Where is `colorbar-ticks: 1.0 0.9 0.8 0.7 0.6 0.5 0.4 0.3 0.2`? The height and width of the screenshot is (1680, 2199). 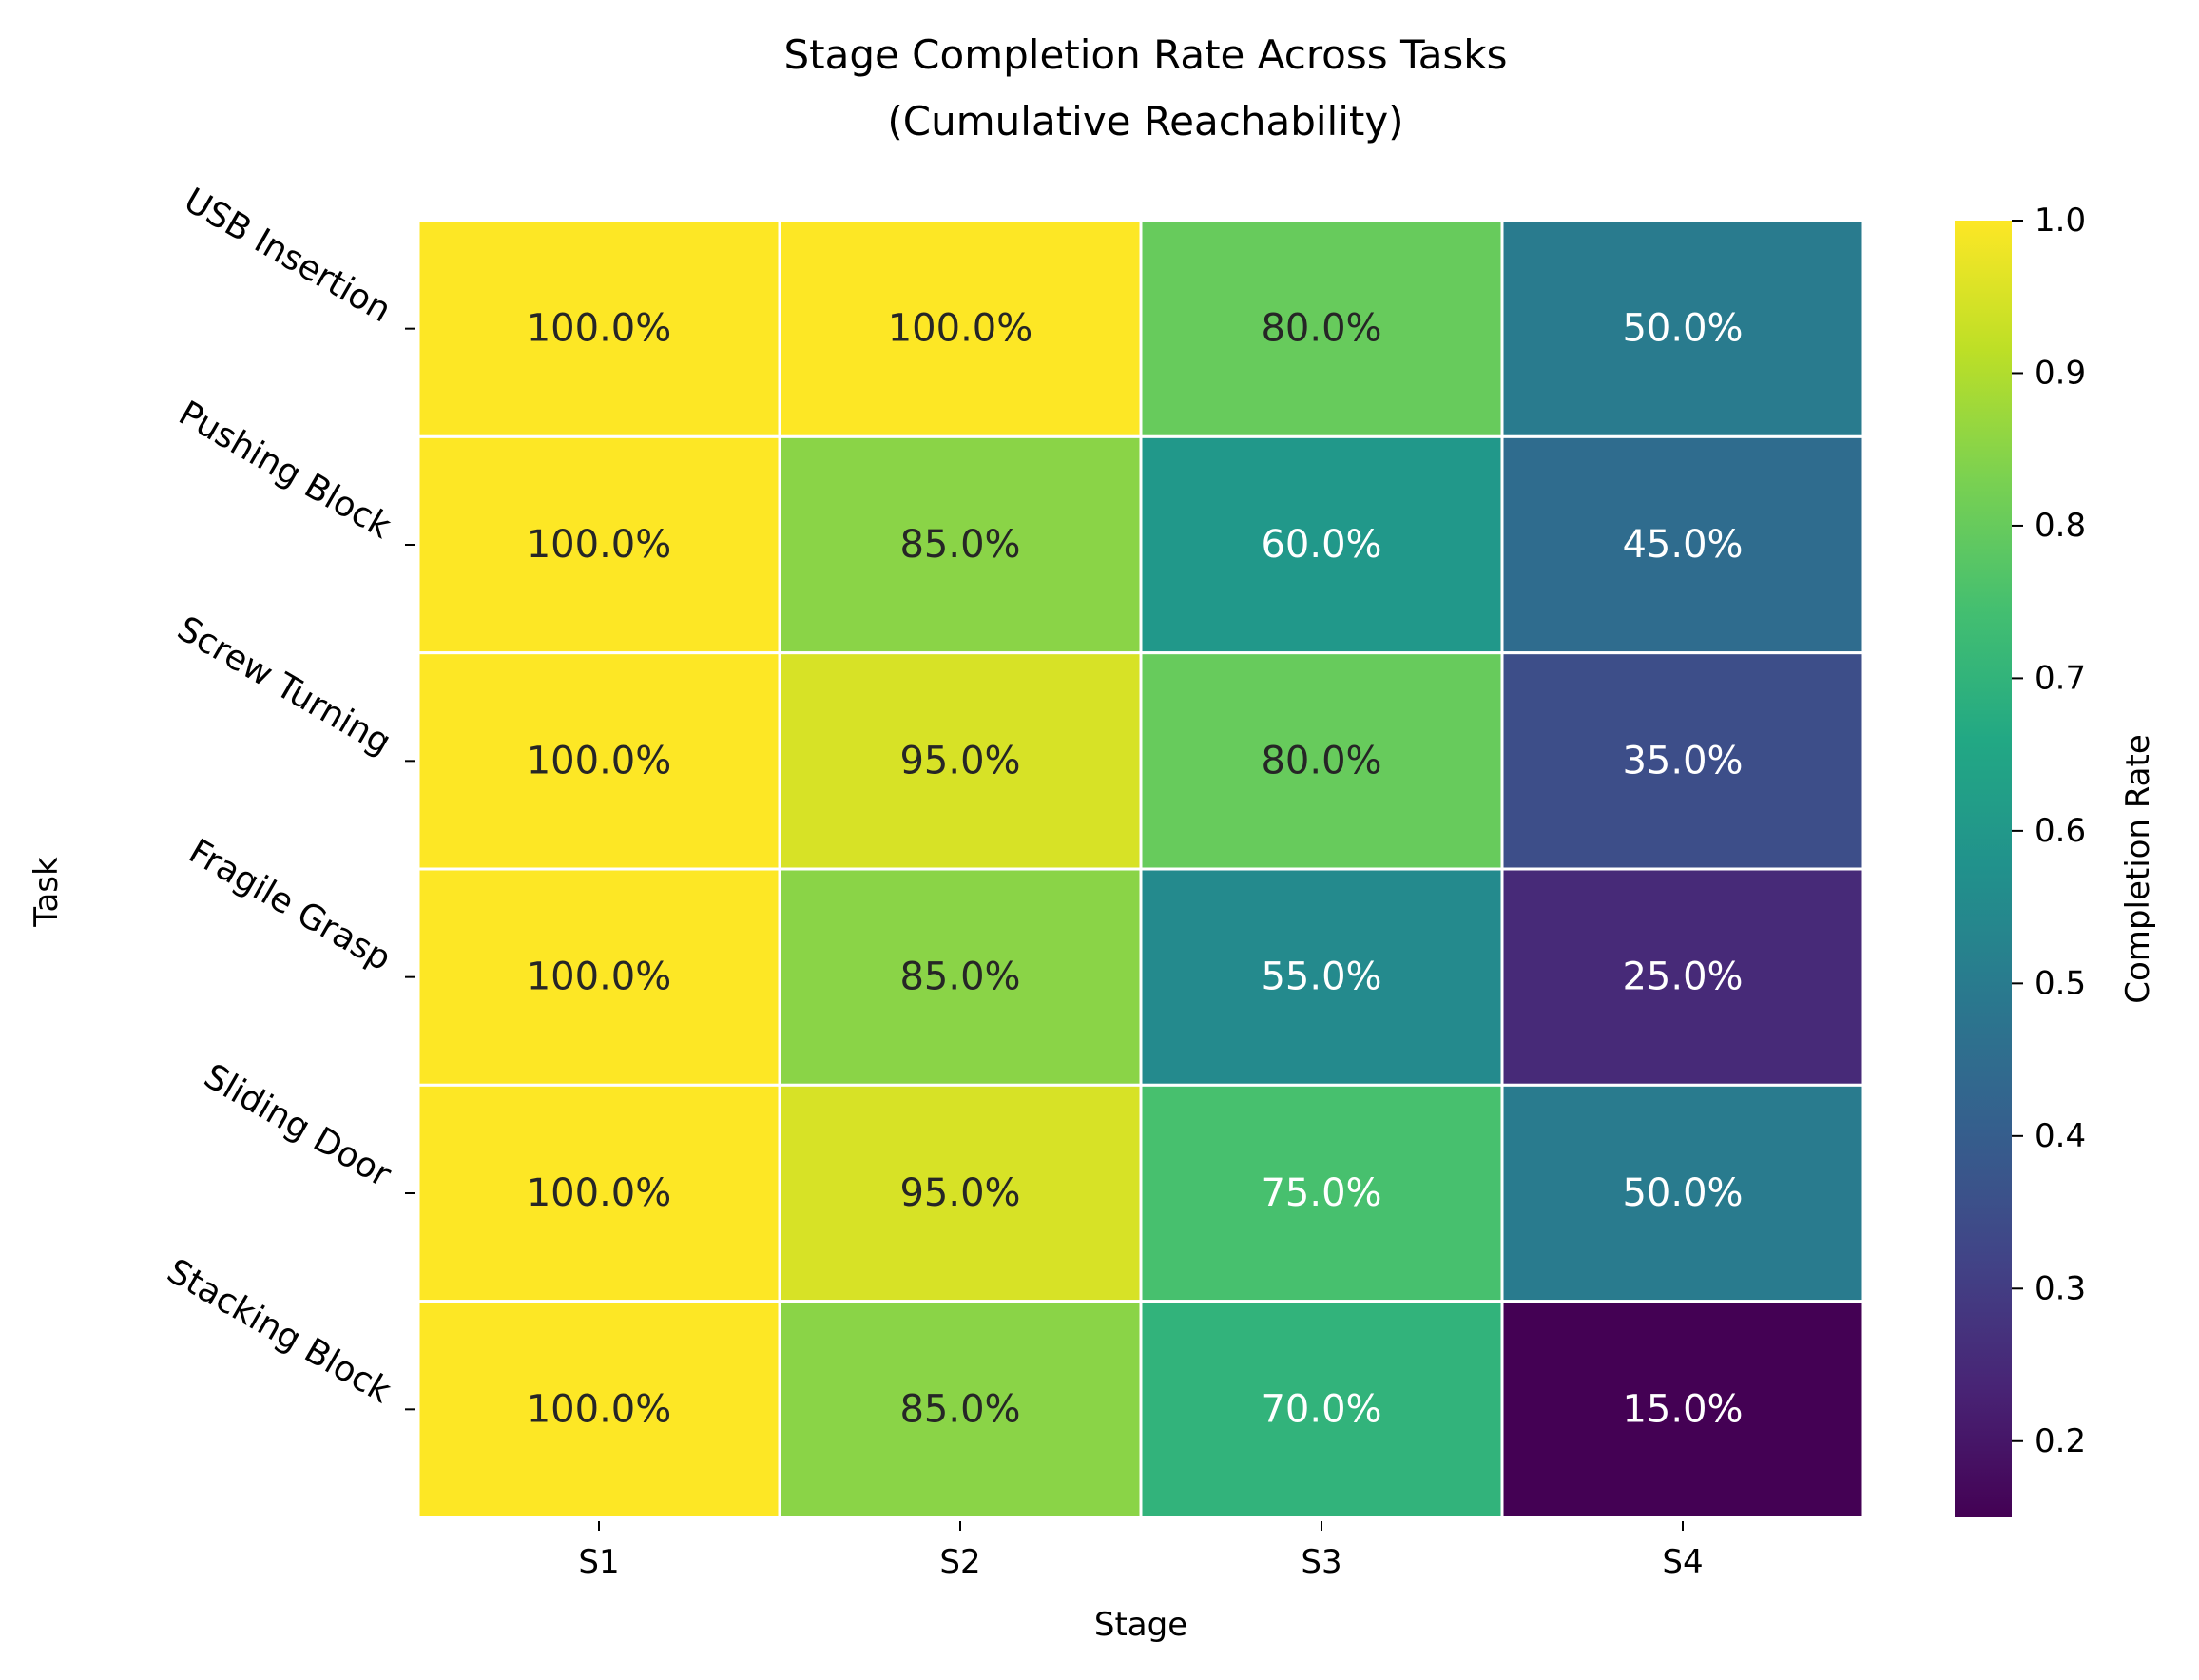
colorbar-ticks: 1.0 0.9 0.8 0.7 0.6 0.5 0.4 0.3 0.2 is located at coordinates (2049, 831).